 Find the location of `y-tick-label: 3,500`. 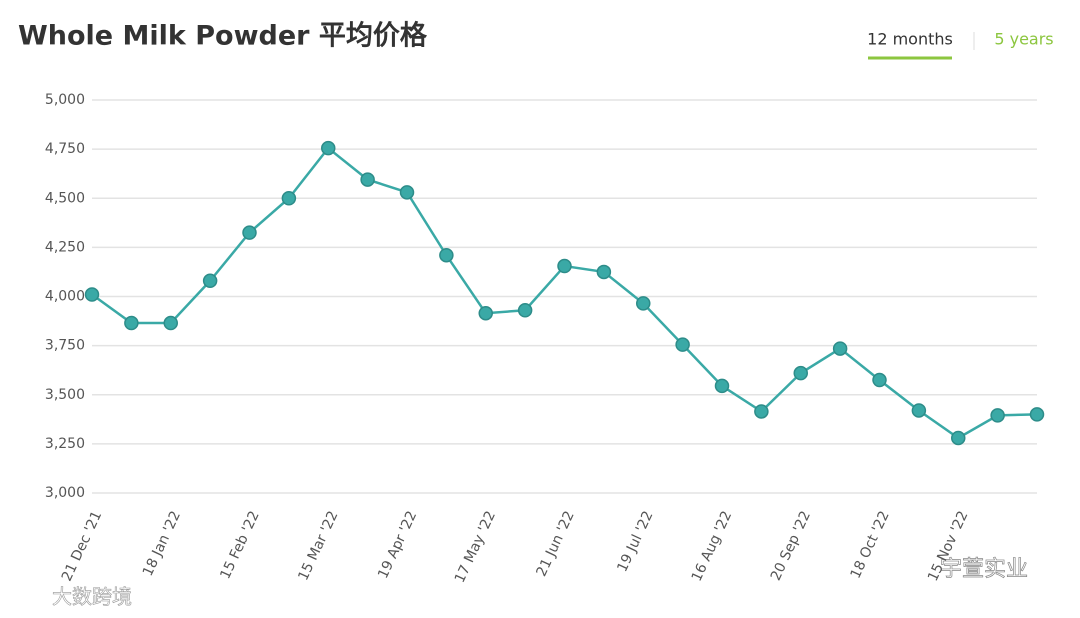

y-tick-label: 3,500 is located at coordinates (65, 395).